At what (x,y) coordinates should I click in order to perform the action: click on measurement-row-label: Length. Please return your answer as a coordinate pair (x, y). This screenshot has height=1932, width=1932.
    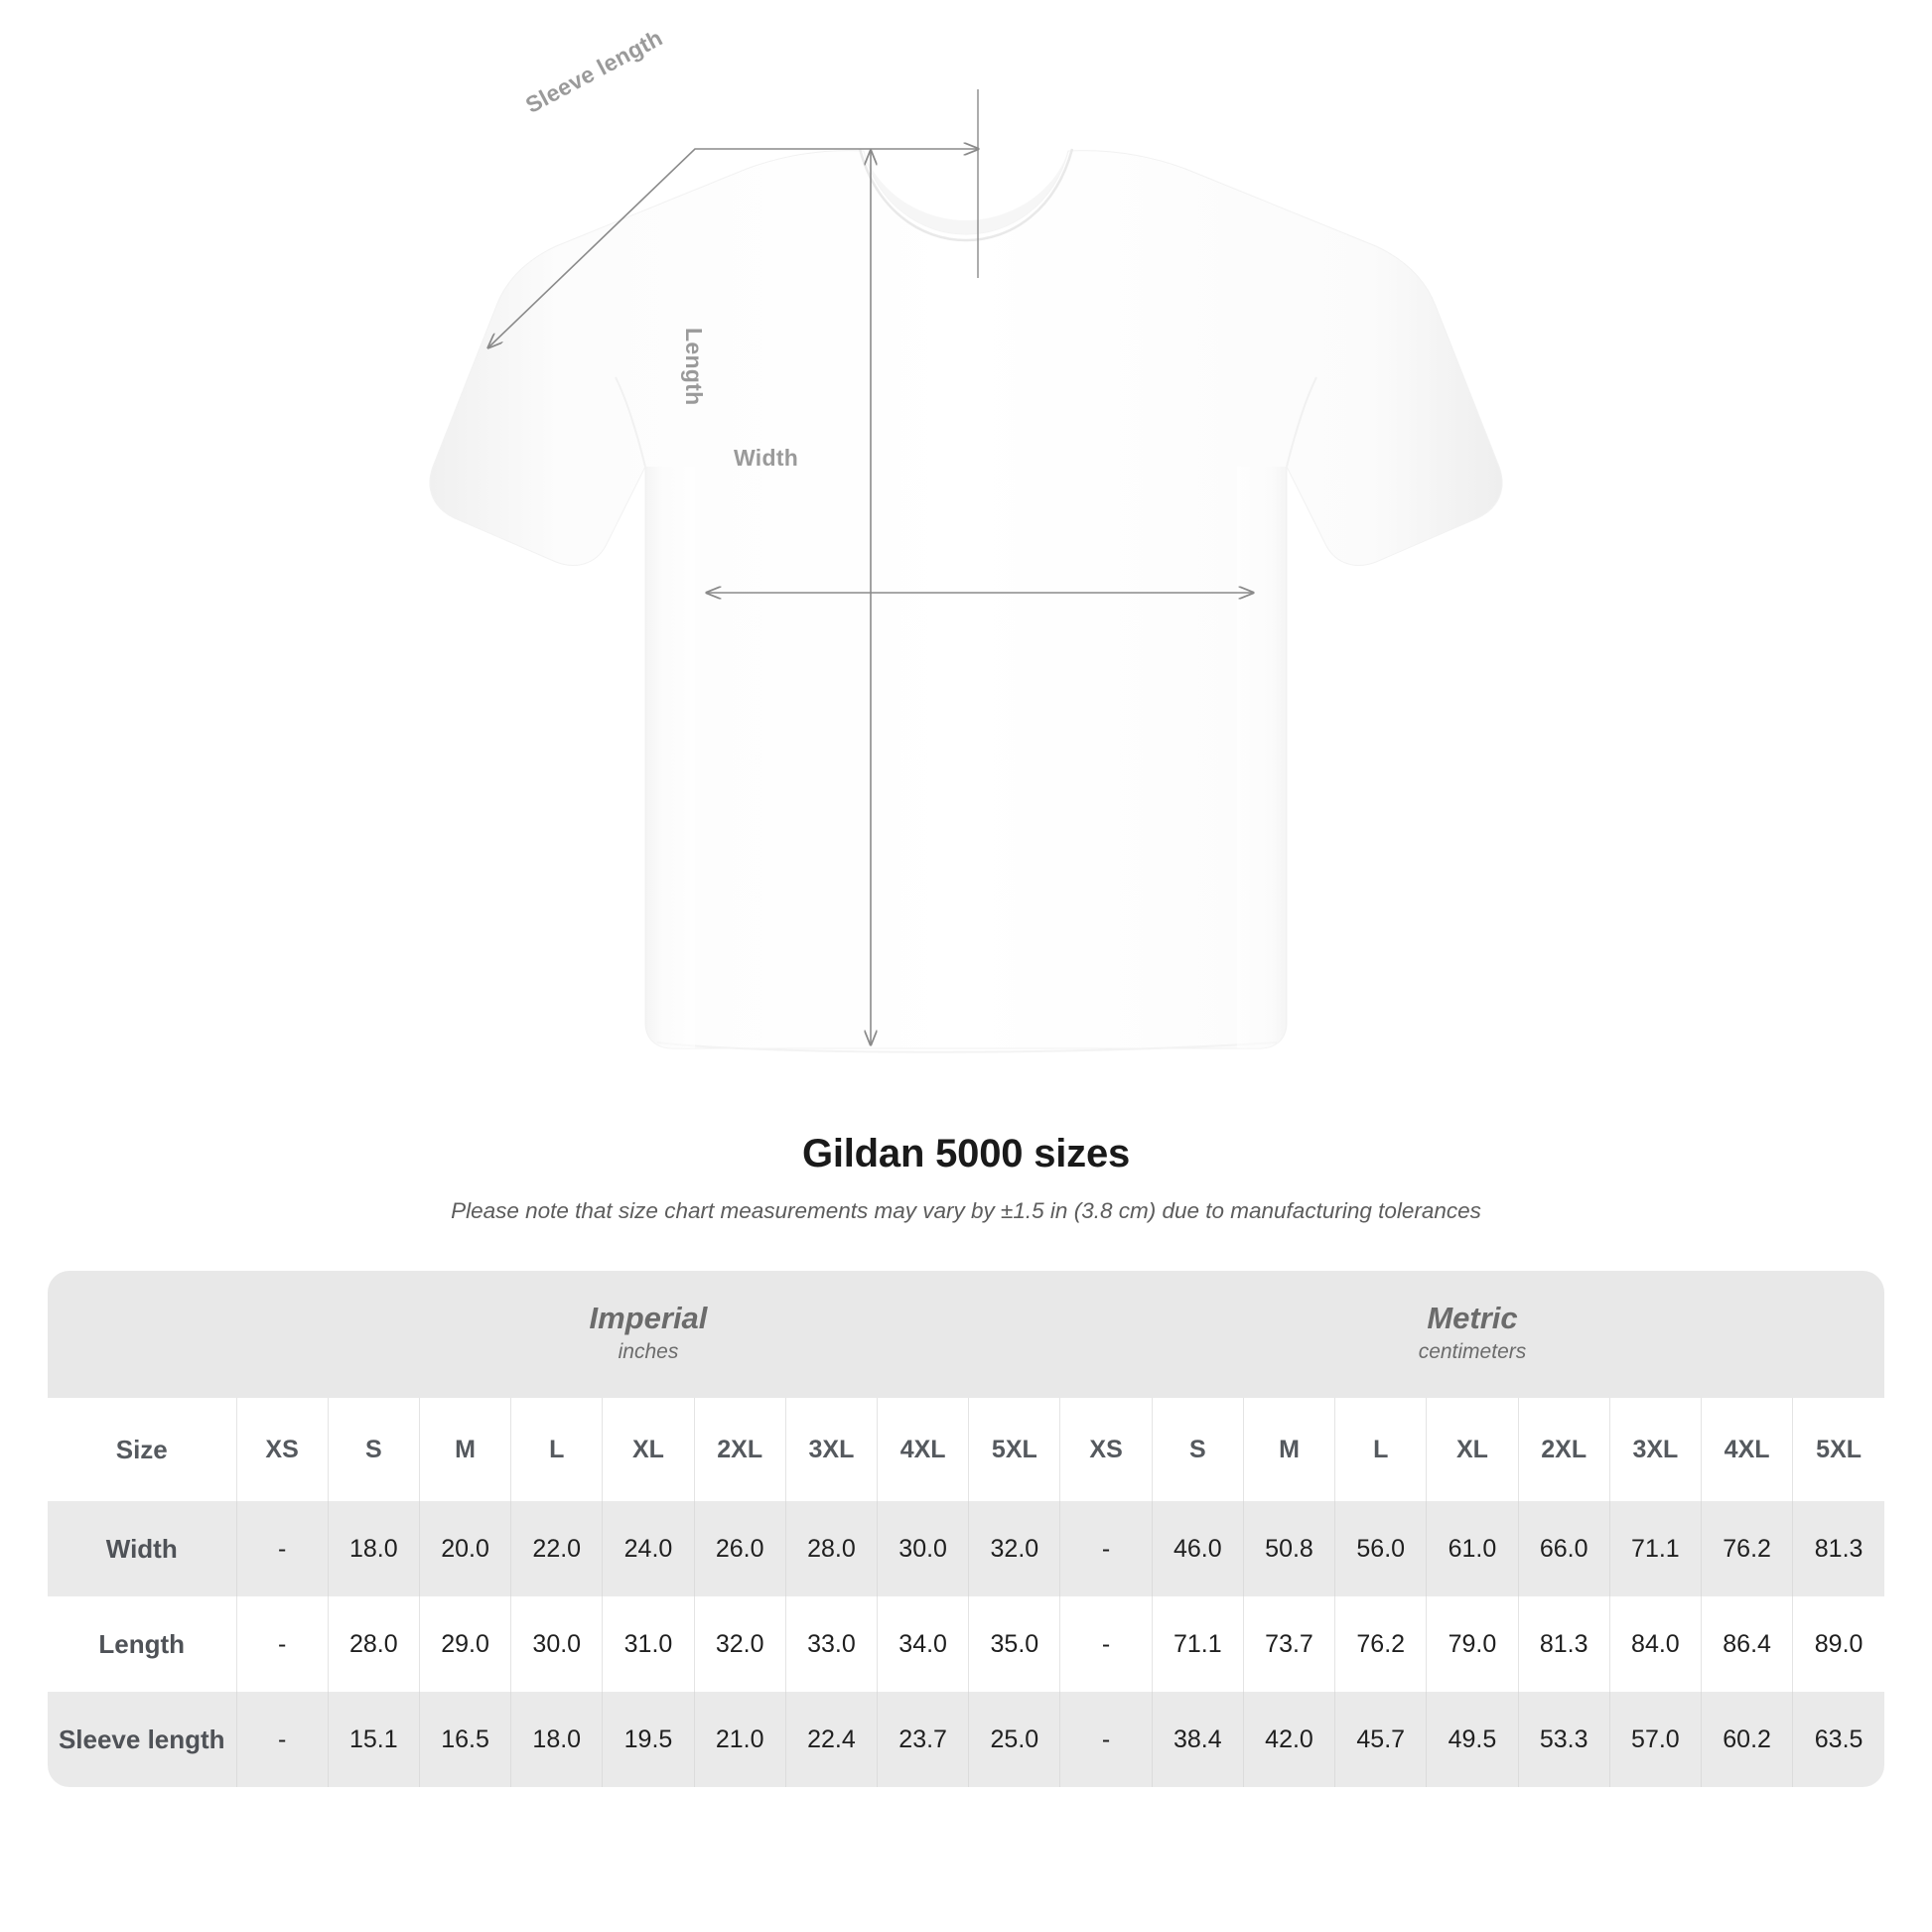
    Looking at the image, I should click on (142, 1644).